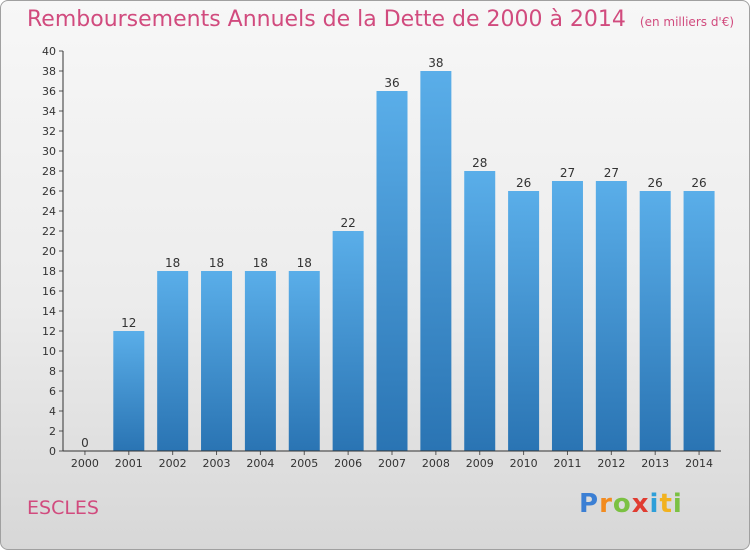 This screenshot has height=550, width=750. Describe the element at coordinates (129, 391) in the screenshot. I see `bar-2001` at that location.